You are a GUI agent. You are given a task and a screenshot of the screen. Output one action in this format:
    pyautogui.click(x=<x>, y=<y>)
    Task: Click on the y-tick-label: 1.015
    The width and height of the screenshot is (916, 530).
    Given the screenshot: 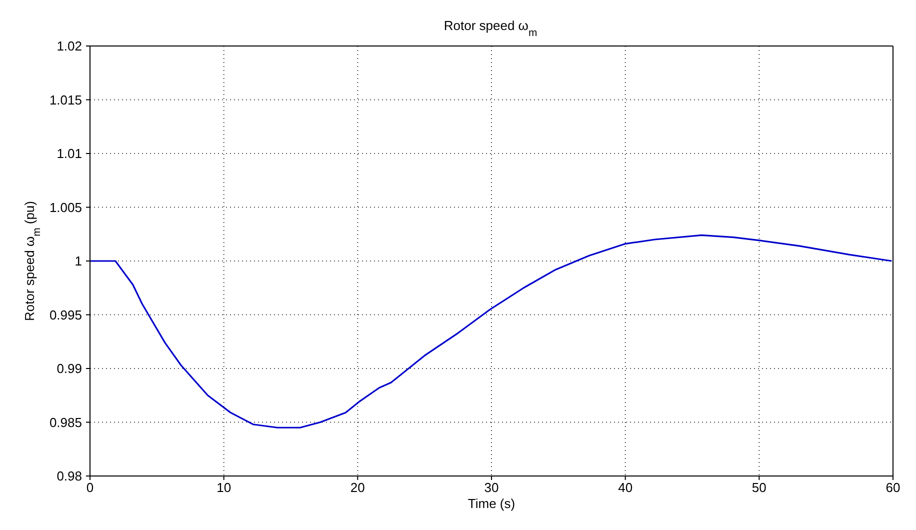 What is the action you would take?
    pyautogui.click(x=65, y=100)
    